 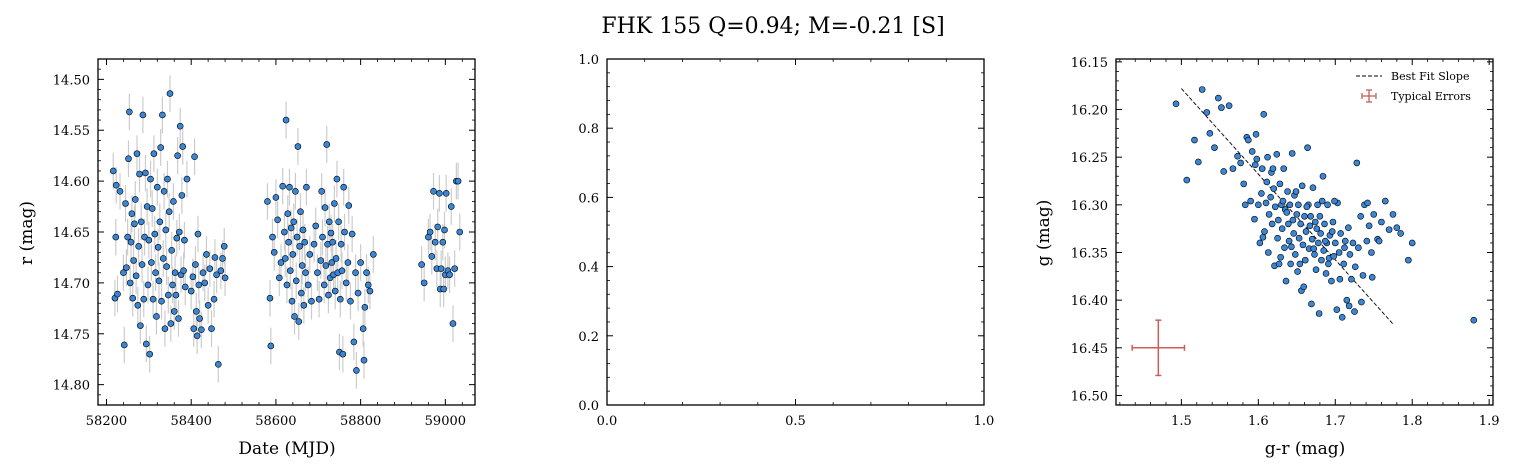 I want to click on x-tick-label: 58600, so click(x=275, y=421).